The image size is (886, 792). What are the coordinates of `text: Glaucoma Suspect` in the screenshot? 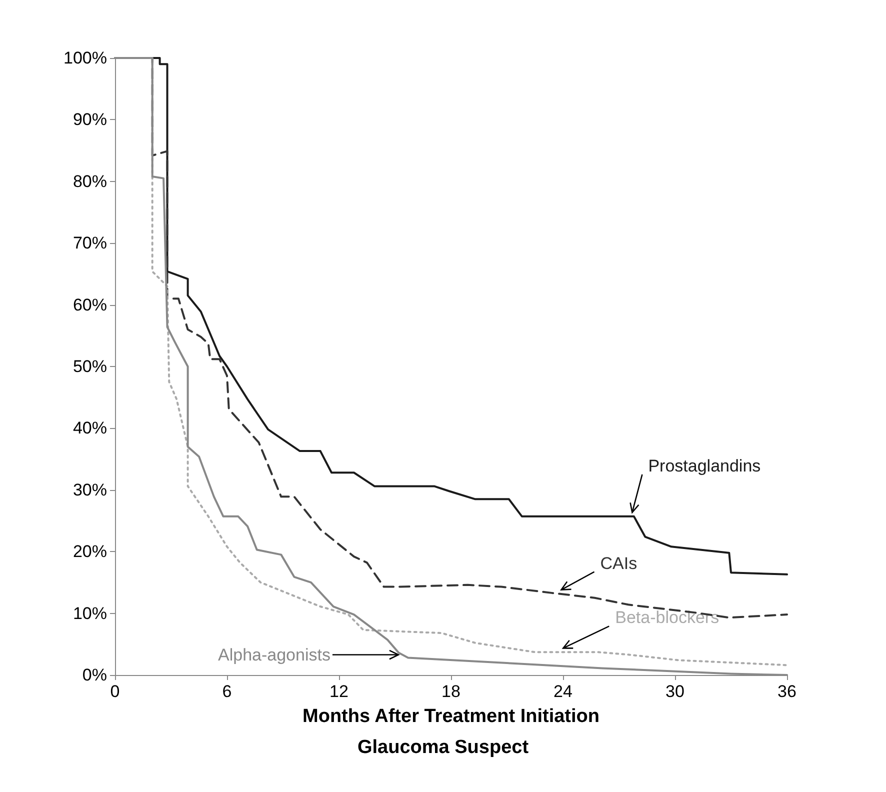 It's located at (443, 747).